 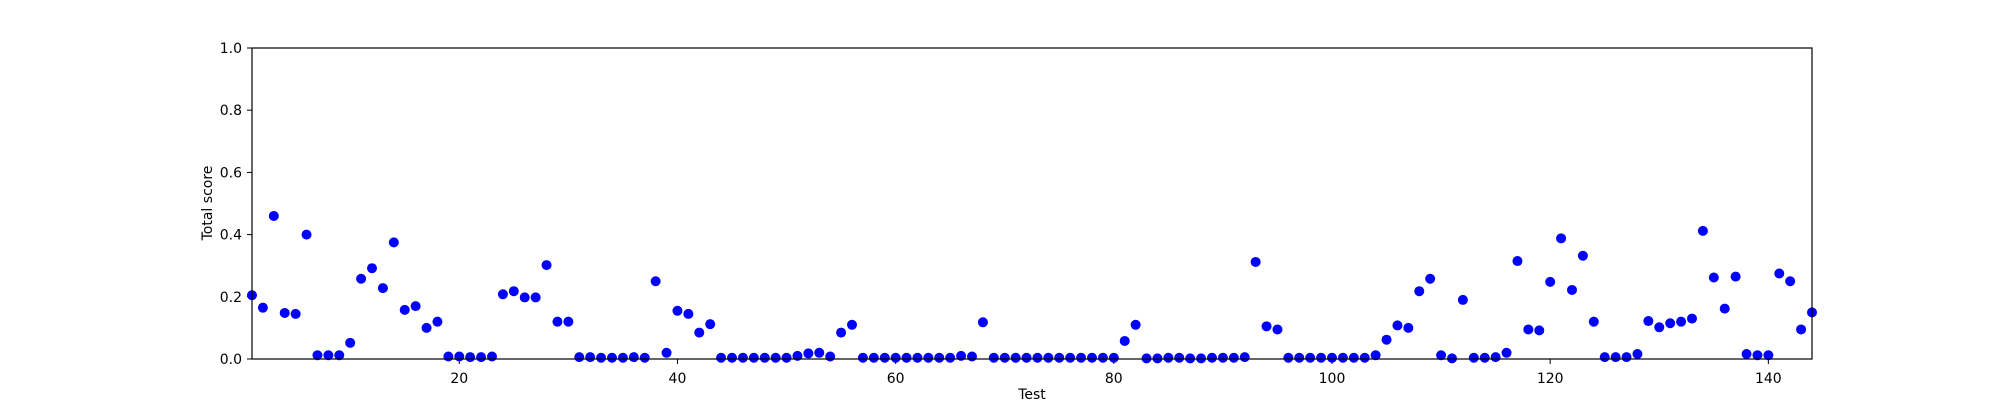 I want to click on y-tick-label: 0.6, so click(x=231, y=173).